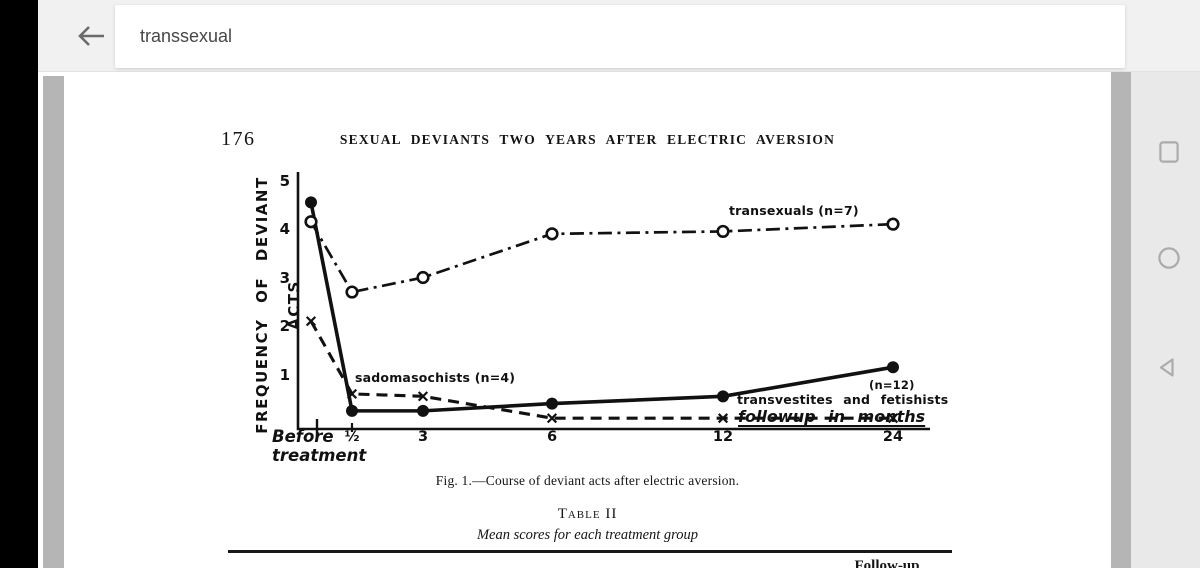 Image resolution: width=1200 pixels, height=568 pixels. I want to click on page-gutter-right, so click(1121, 320).